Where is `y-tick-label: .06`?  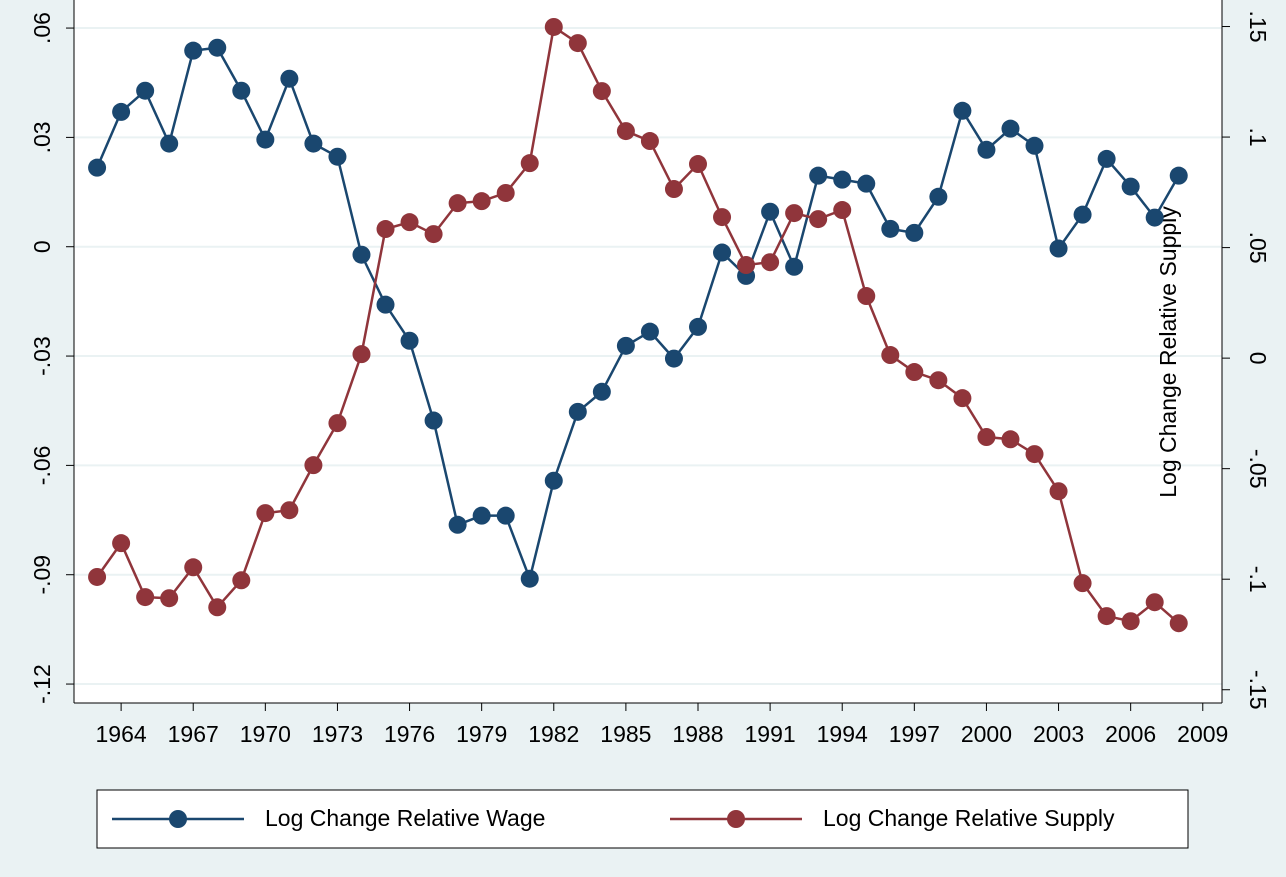 y-tick-label: .06 is located at coordinates (42, 28).